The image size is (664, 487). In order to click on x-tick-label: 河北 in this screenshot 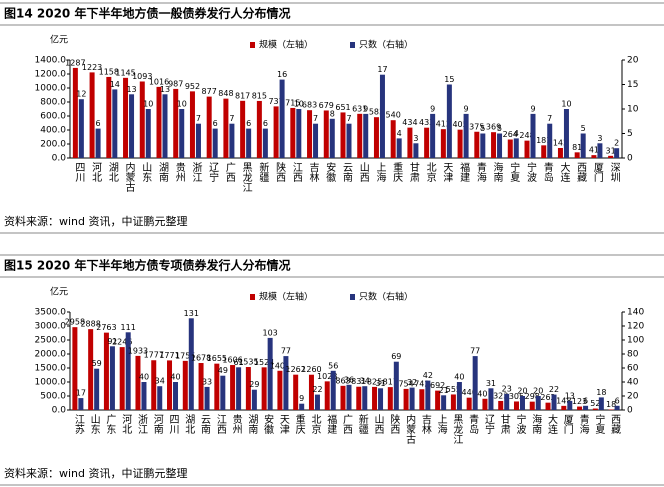, I will do `click(96, 172)`.